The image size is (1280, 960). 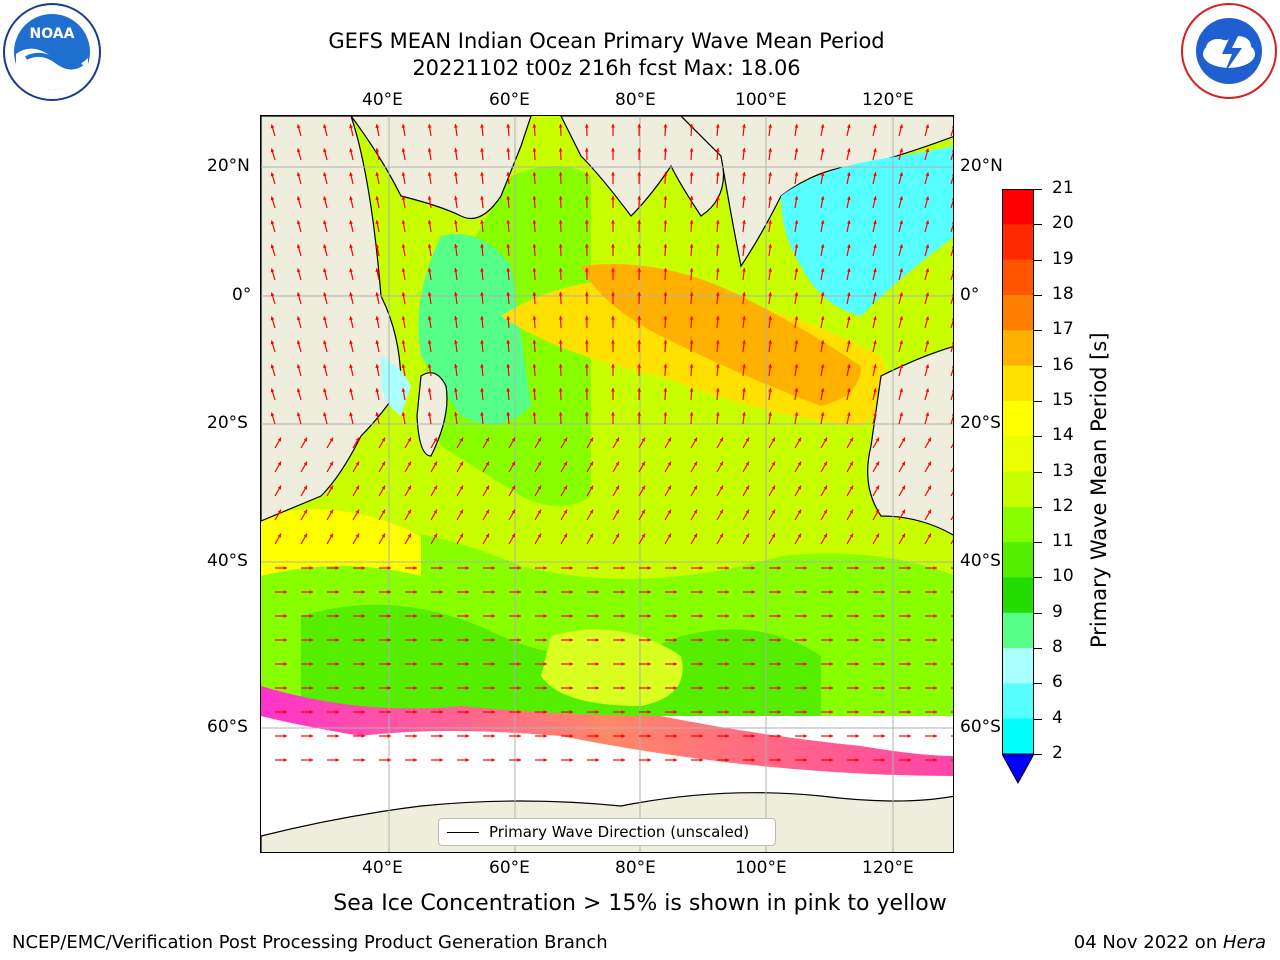 What do you see at coordinates (1063, 293) in the screenshot?
I see `colorbar-tick-label: 18` at bounding box center [1063, 293].